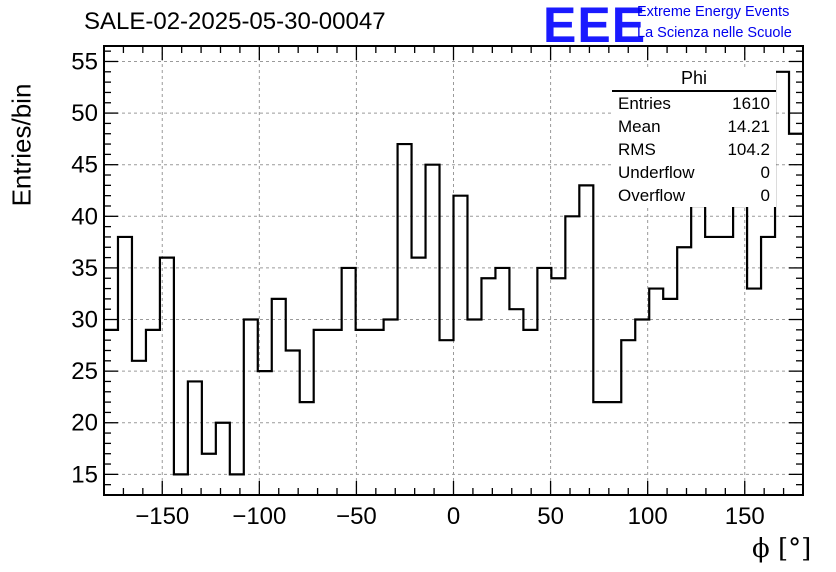  I want to click on x-tick-label: 100, so click(648, 516).